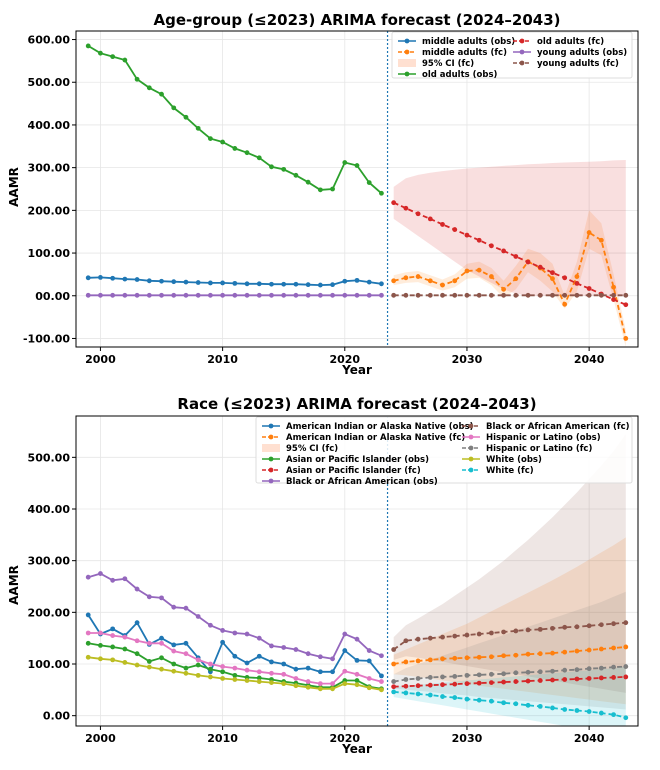  I want to click on legend-item-american-indian-or-alaska-native-obs: American Indian or Alaska Native (obs), so click(368, 427).